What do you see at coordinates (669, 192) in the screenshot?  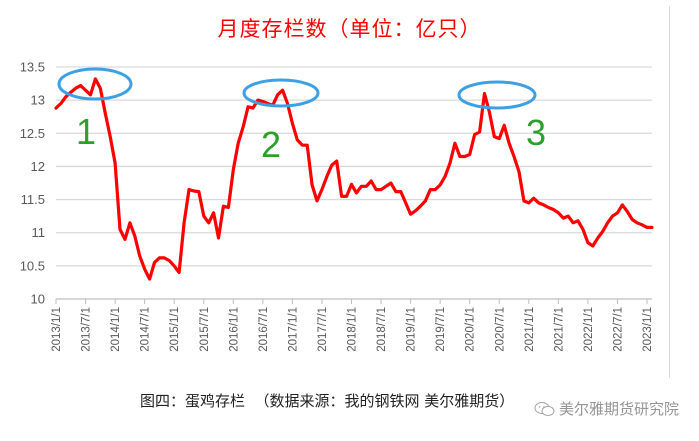 I see `chart-frame-border` at bounding box center [669, 192].